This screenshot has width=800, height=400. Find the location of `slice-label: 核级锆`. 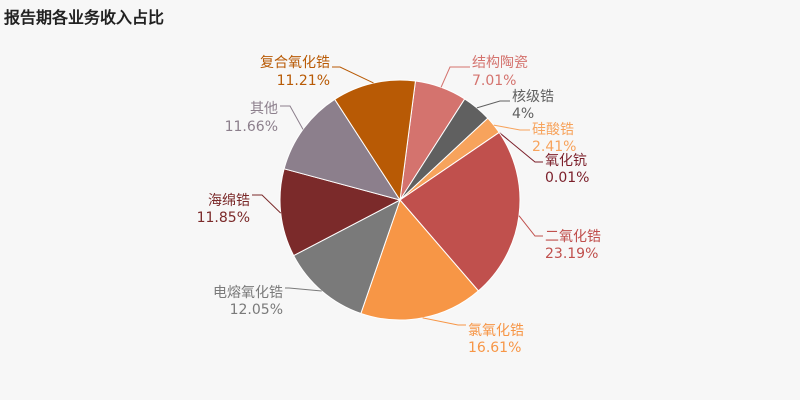

slice-label: 核级锆 is located at coordinates (533, 97).